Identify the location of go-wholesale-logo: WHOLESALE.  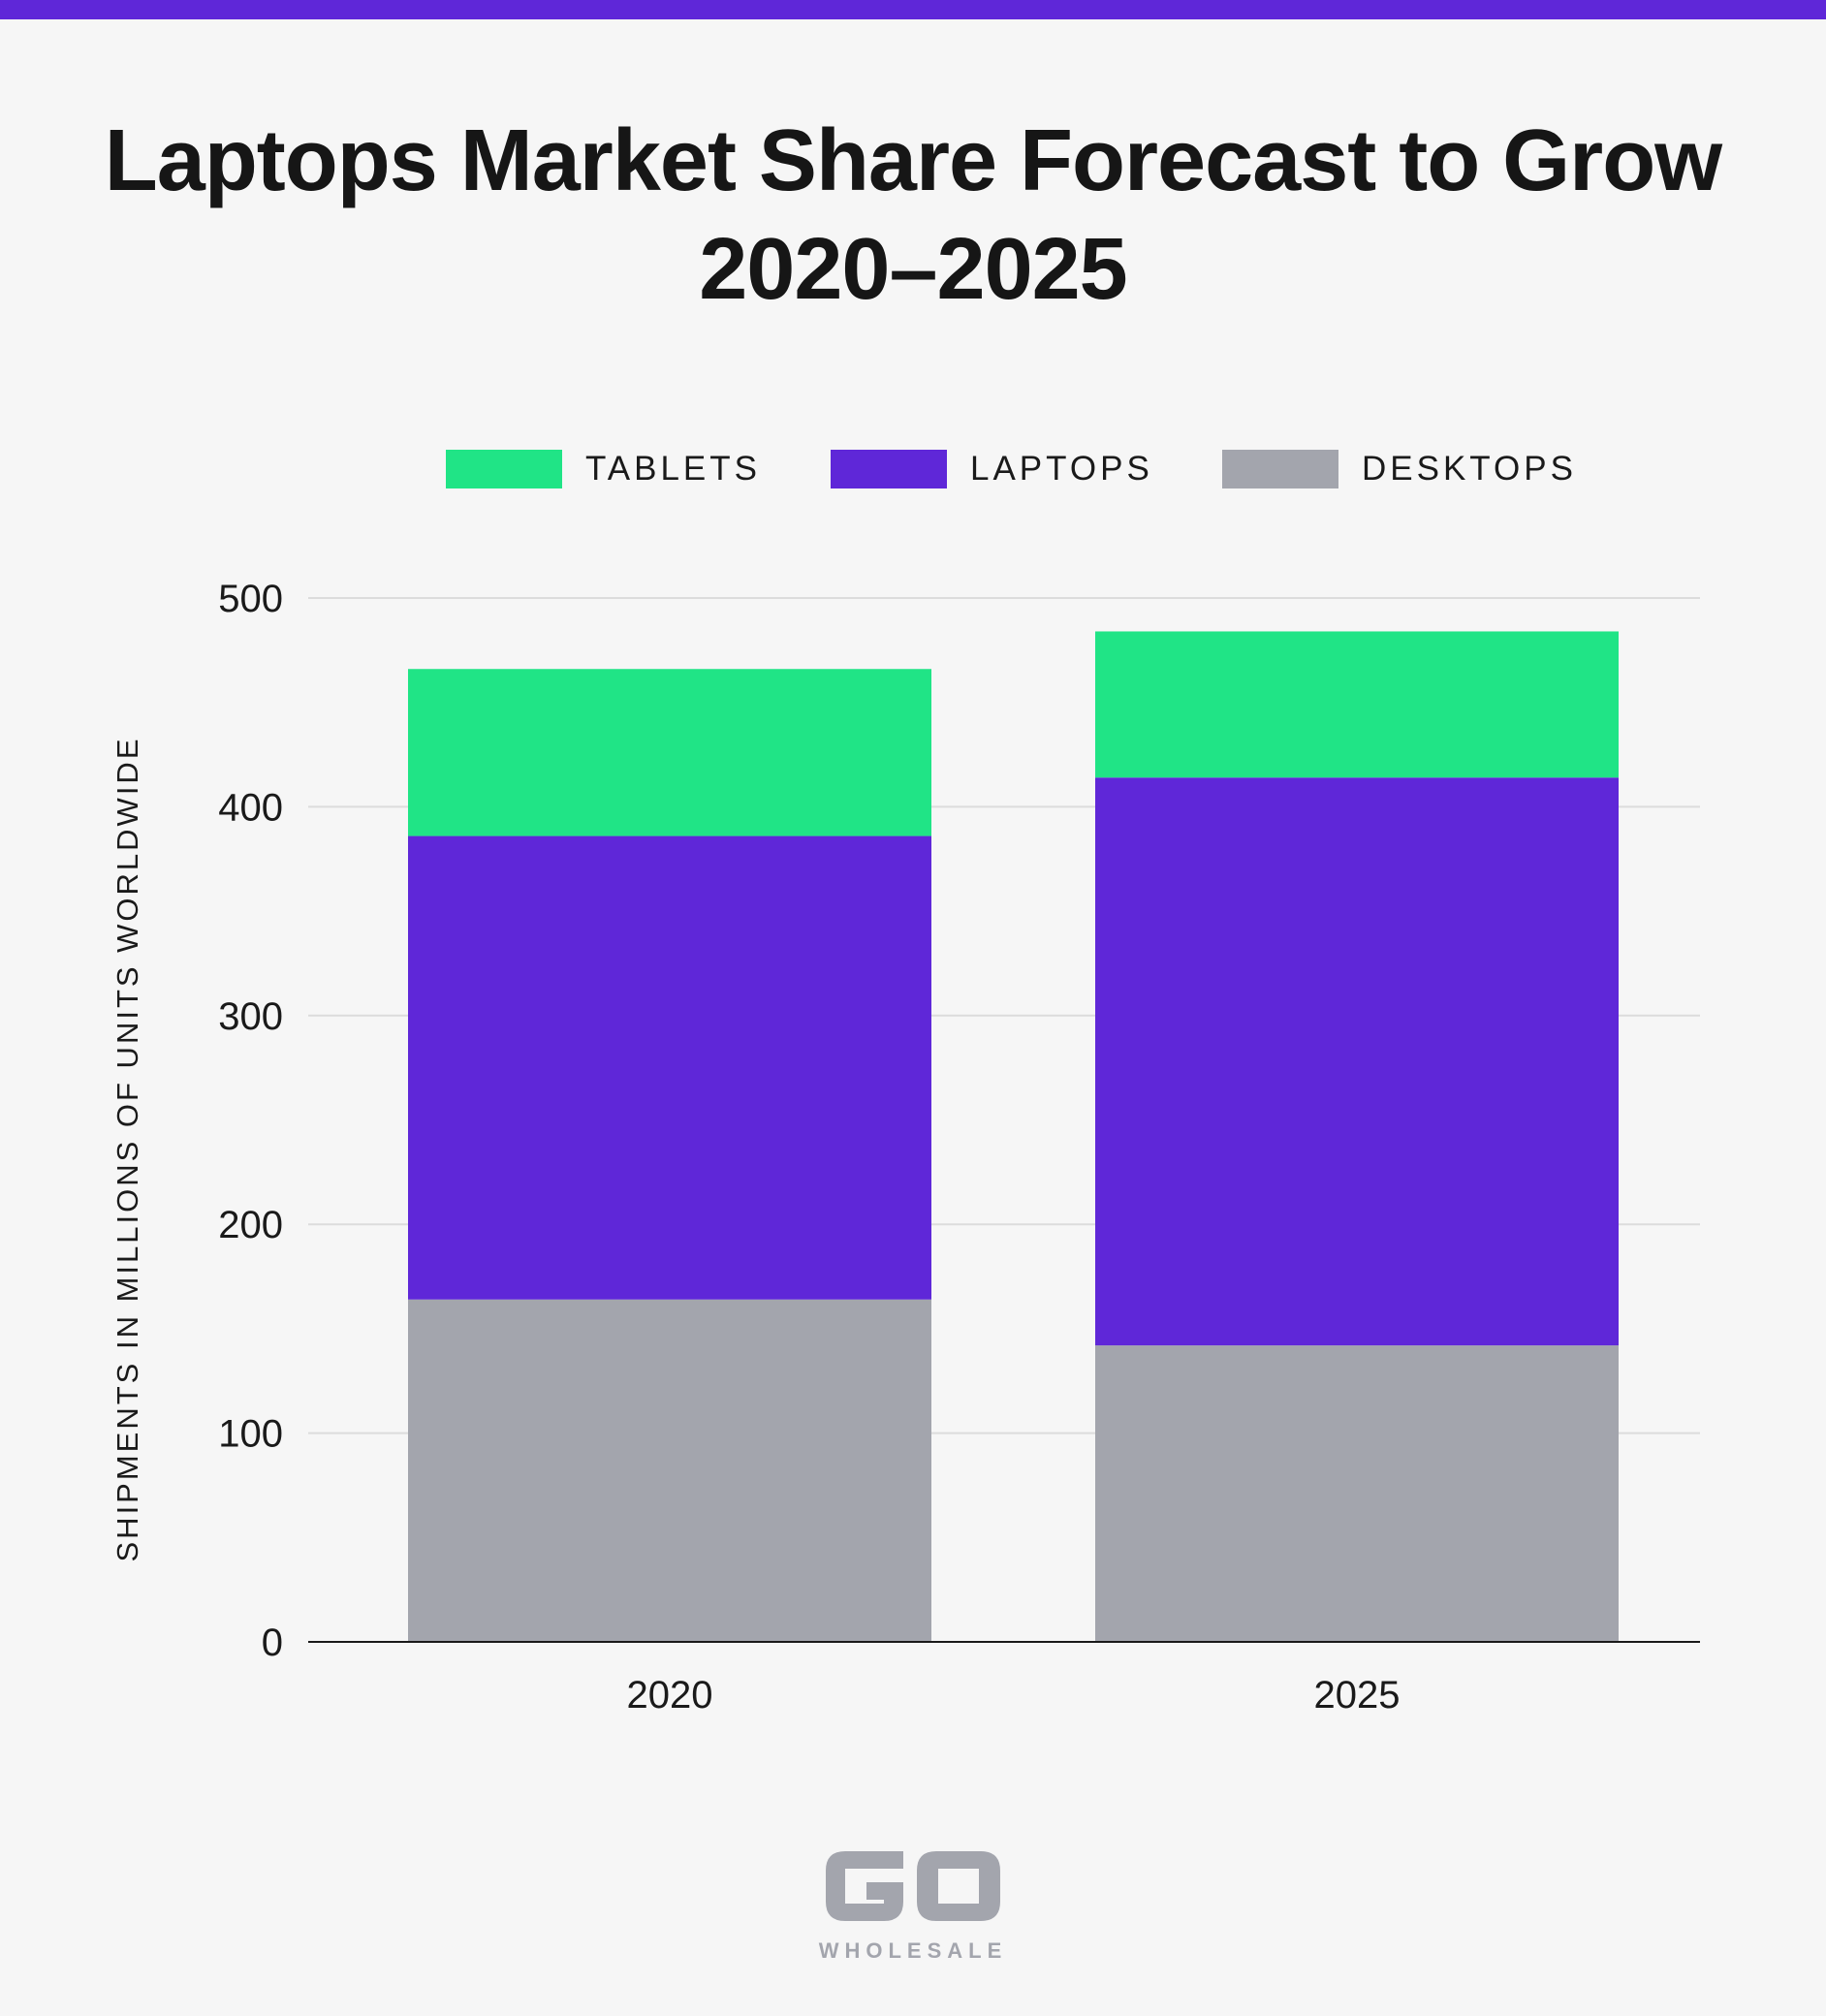
(913, 1901).